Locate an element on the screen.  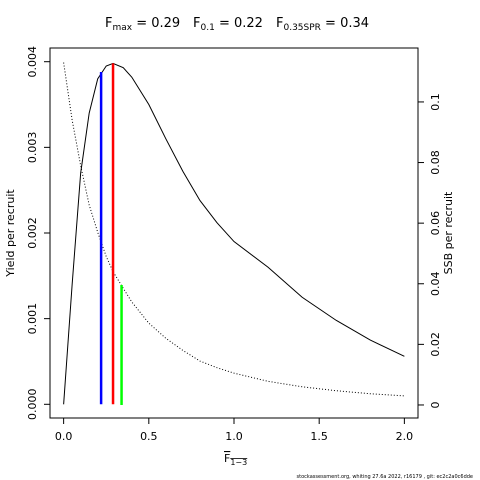
title-value: = 0.29 is located at coordinates (156, 23).